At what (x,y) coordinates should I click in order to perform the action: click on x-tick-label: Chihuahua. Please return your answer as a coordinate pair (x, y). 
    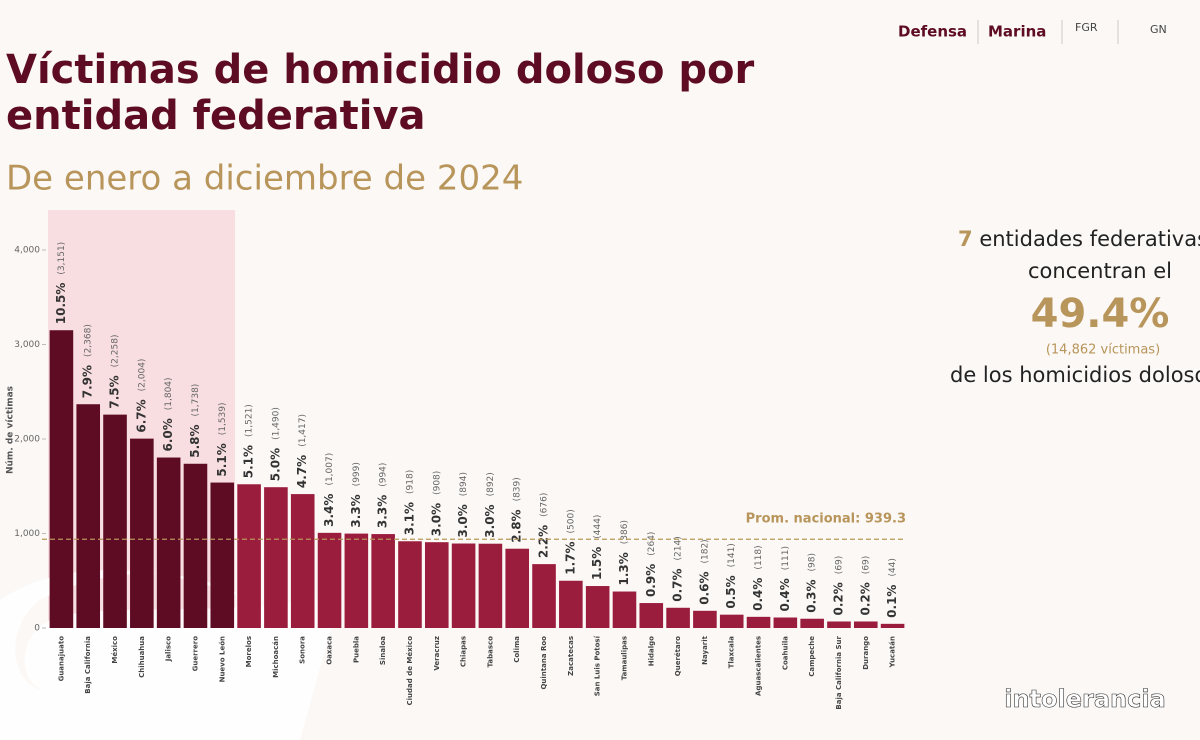
    Looking at the image, I should click on (142, 657).